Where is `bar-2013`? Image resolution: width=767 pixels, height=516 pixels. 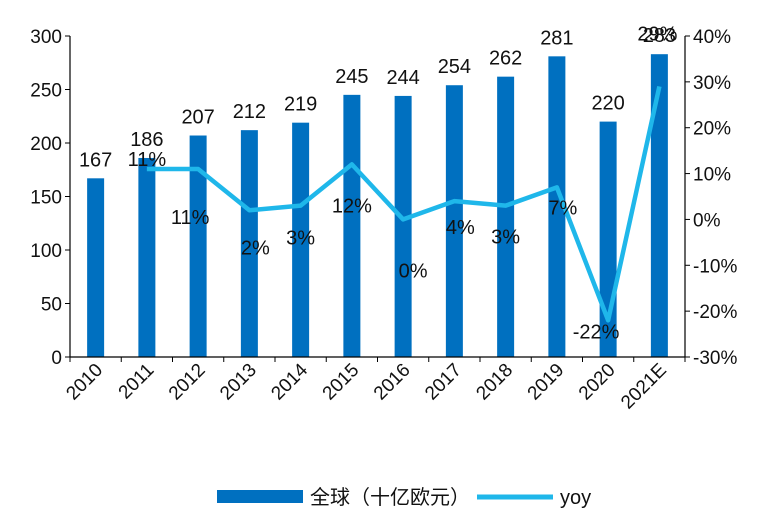
bar-2013 is located at coordinates (249, 243).